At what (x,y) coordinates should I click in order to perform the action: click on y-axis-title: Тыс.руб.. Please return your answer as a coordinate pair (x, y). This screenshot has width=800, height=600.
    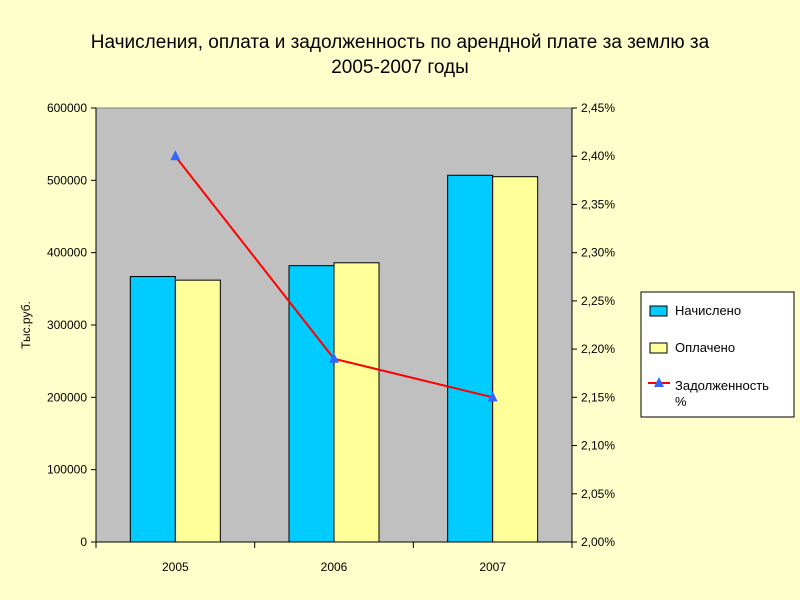
    Looking at the image, I should click on (26, 325).